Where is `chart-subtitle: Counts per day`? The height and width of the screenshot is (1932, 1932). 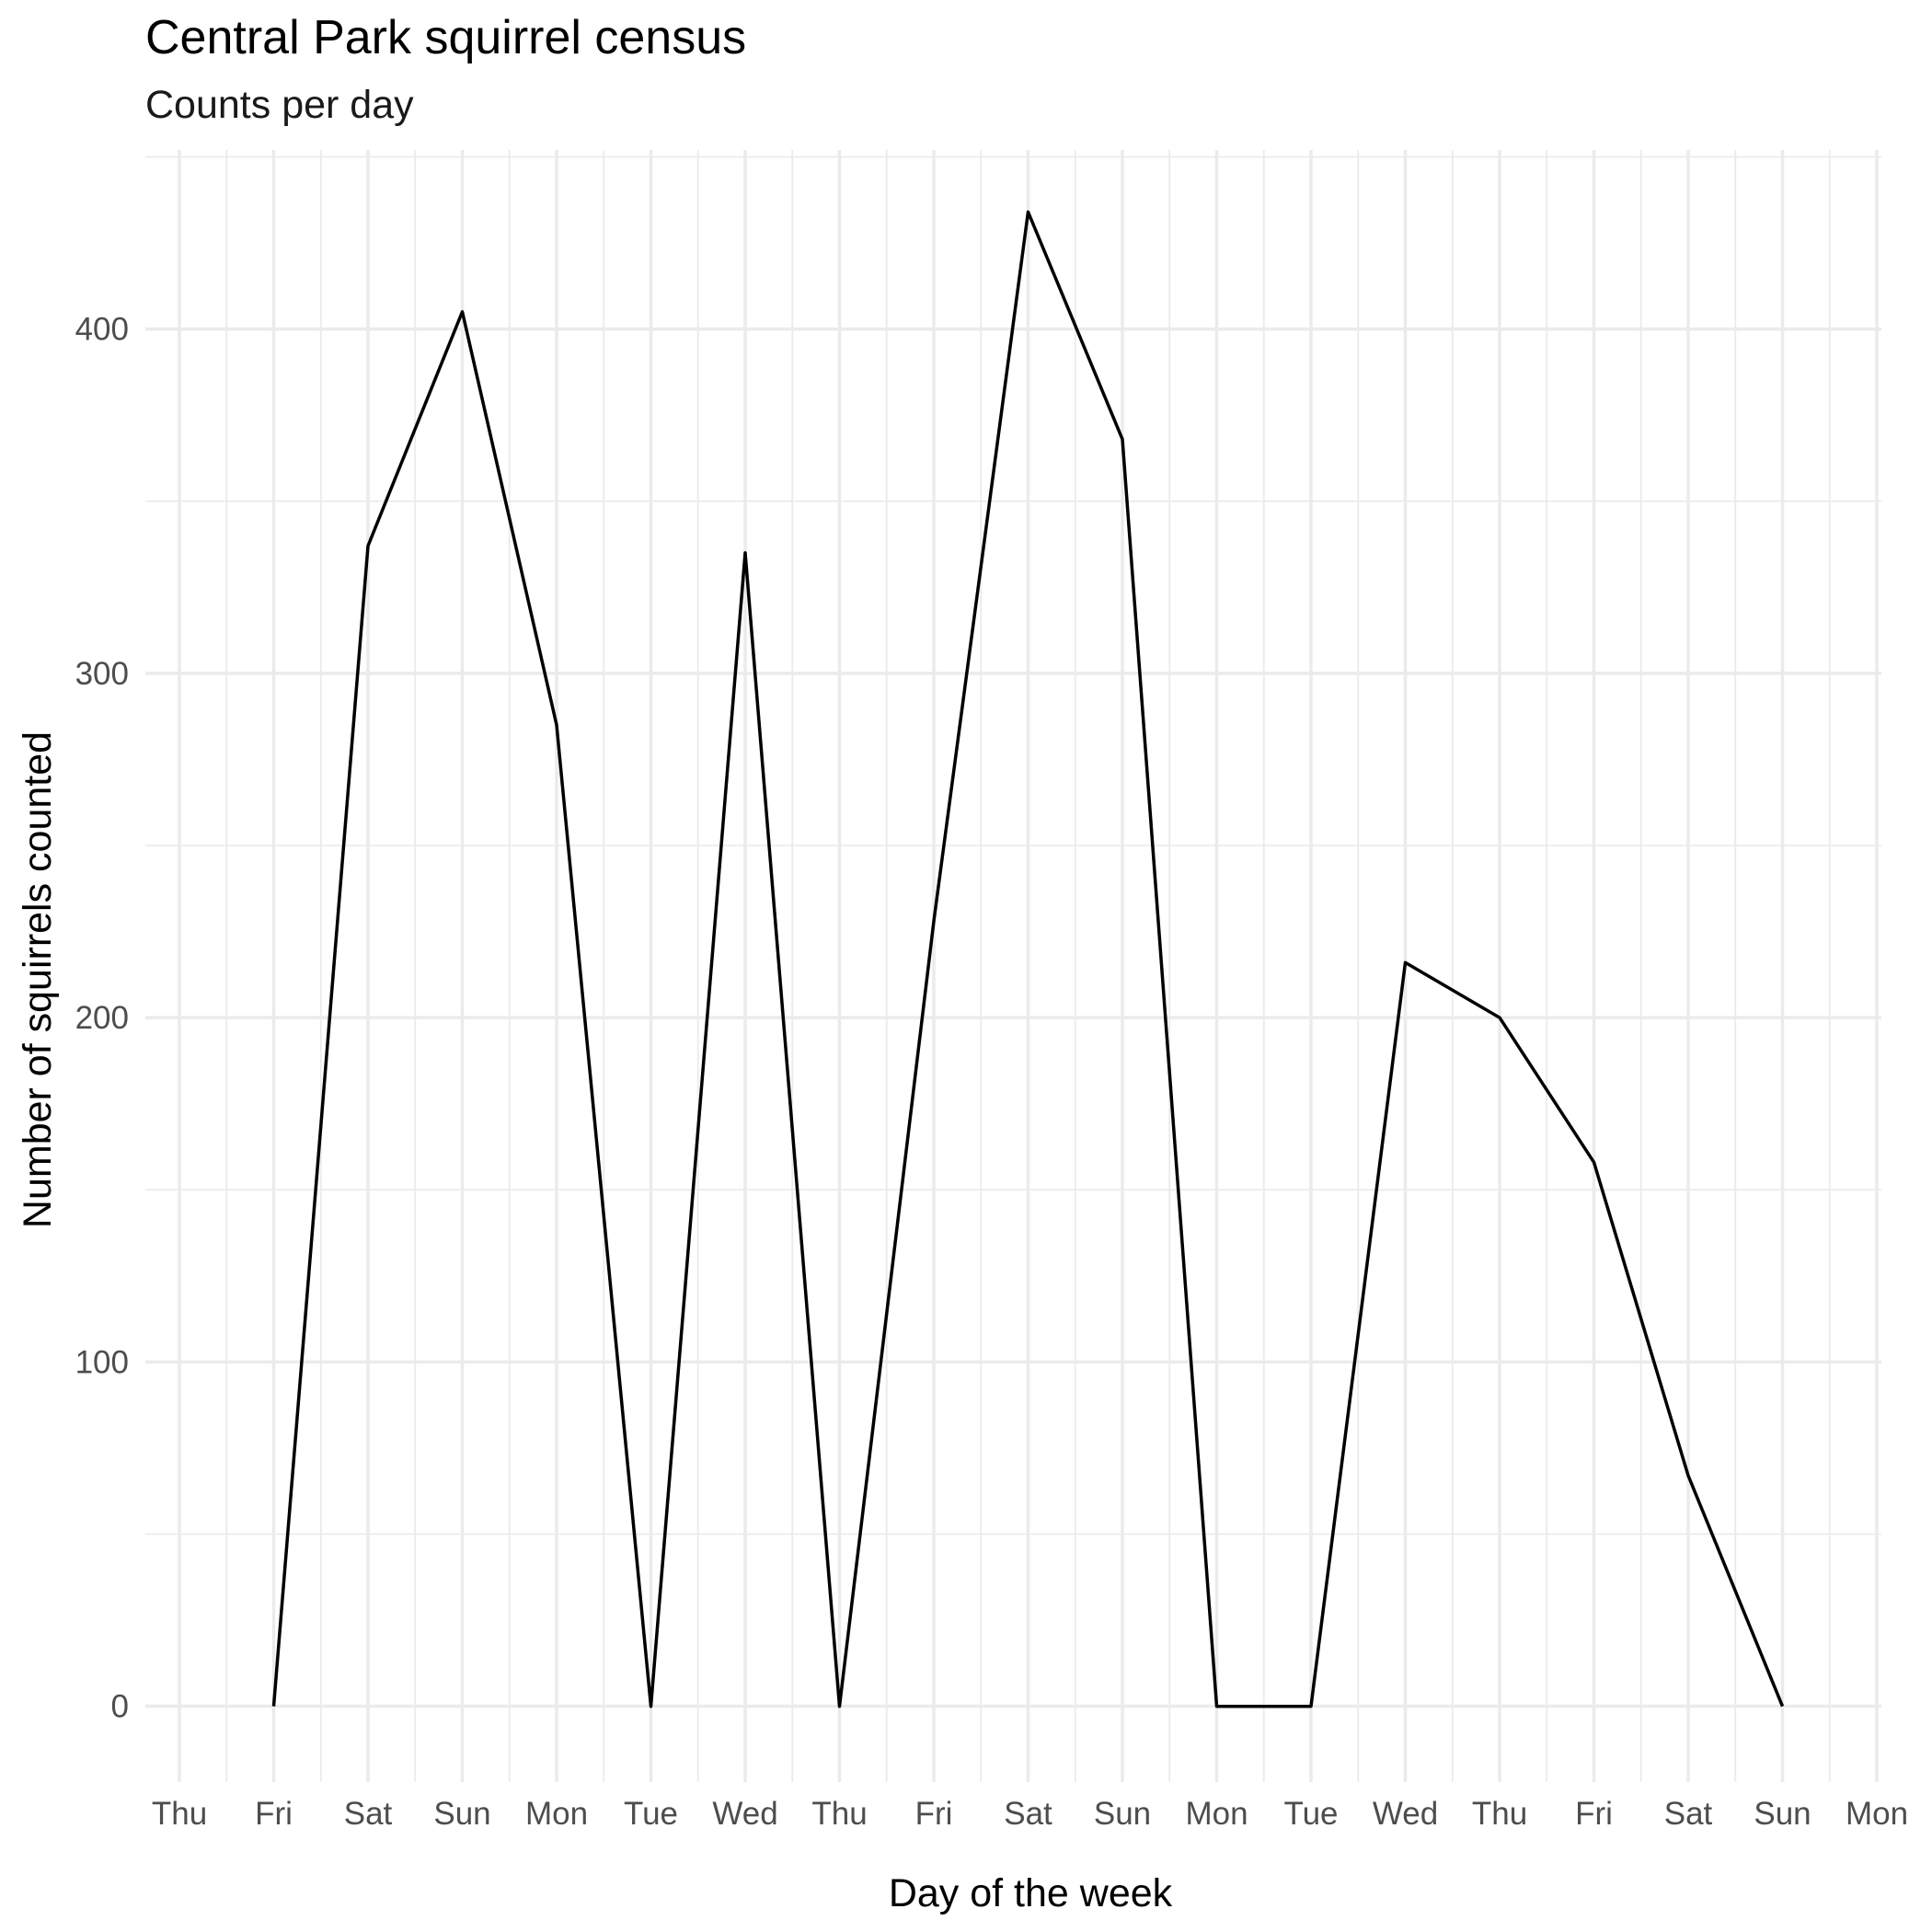
chart-subtitle: Counts per day is located at coordinates (279, 105).